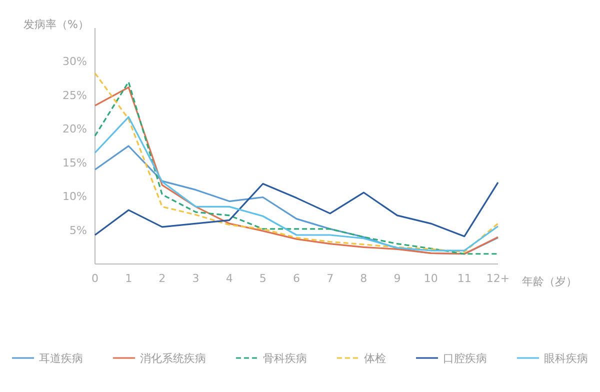 The image size is (600, 392). What do you see at coordinates (549, 281) in the screenshot?
I see `x-axis-title: 年龄（岁）` at bounding box center [549, 281].